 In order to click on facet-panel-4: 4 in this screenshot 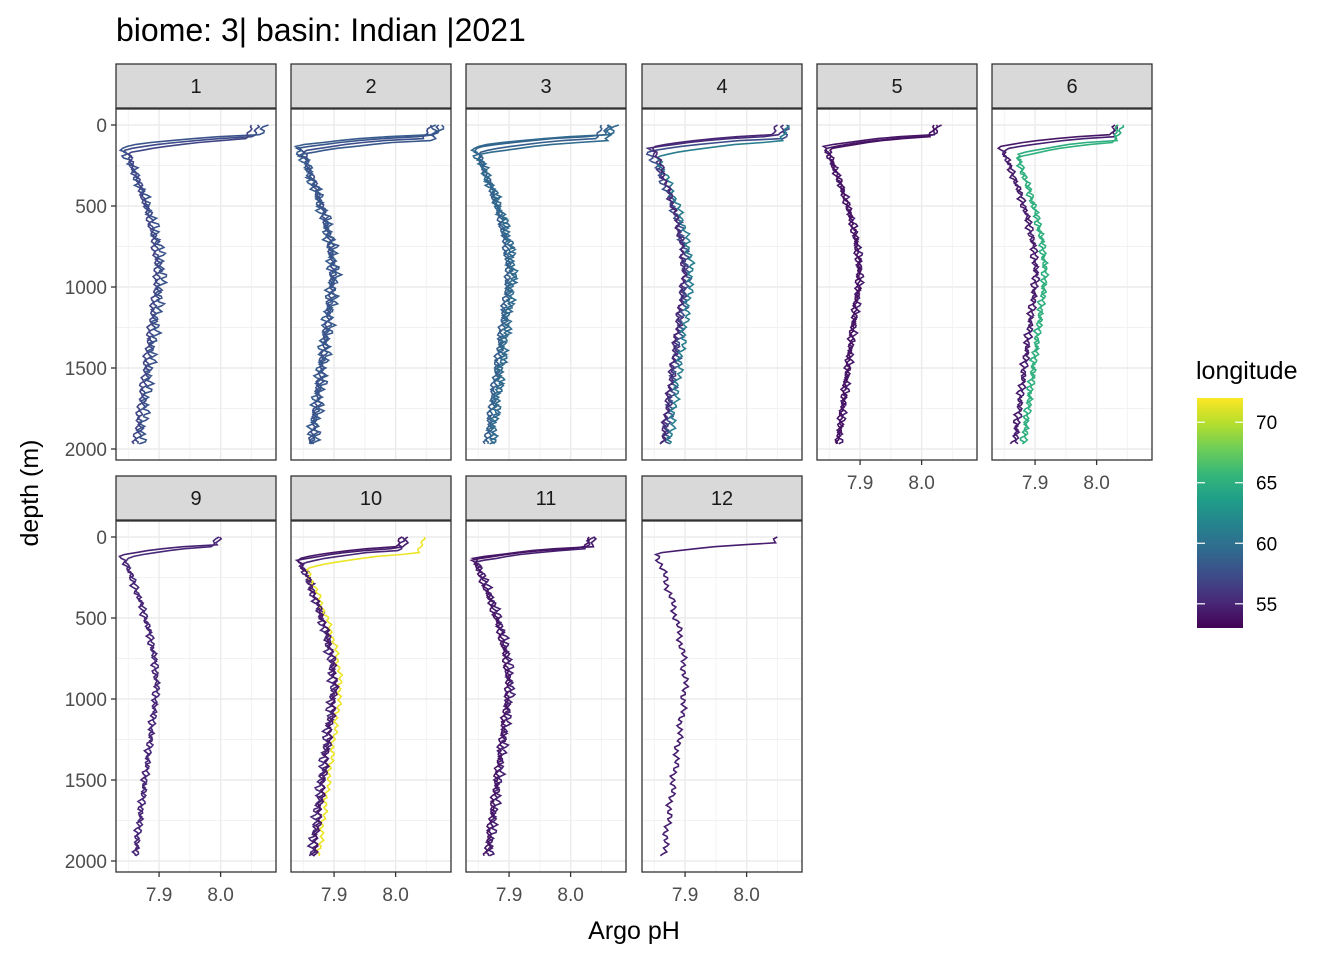, I will do `click(722, 262)`.